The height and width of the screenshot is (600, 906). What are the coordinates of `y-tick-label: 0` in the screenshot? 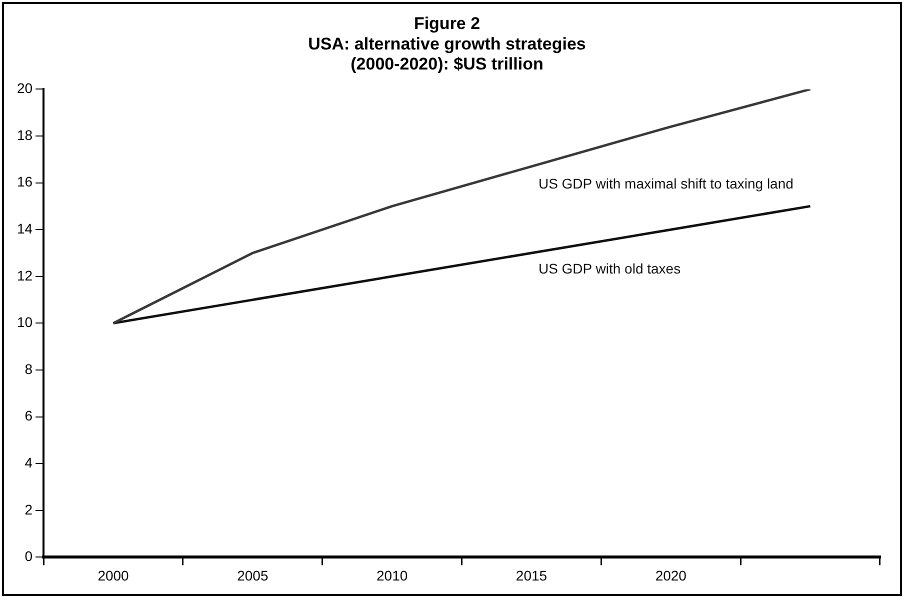 It's located at (28, 556).